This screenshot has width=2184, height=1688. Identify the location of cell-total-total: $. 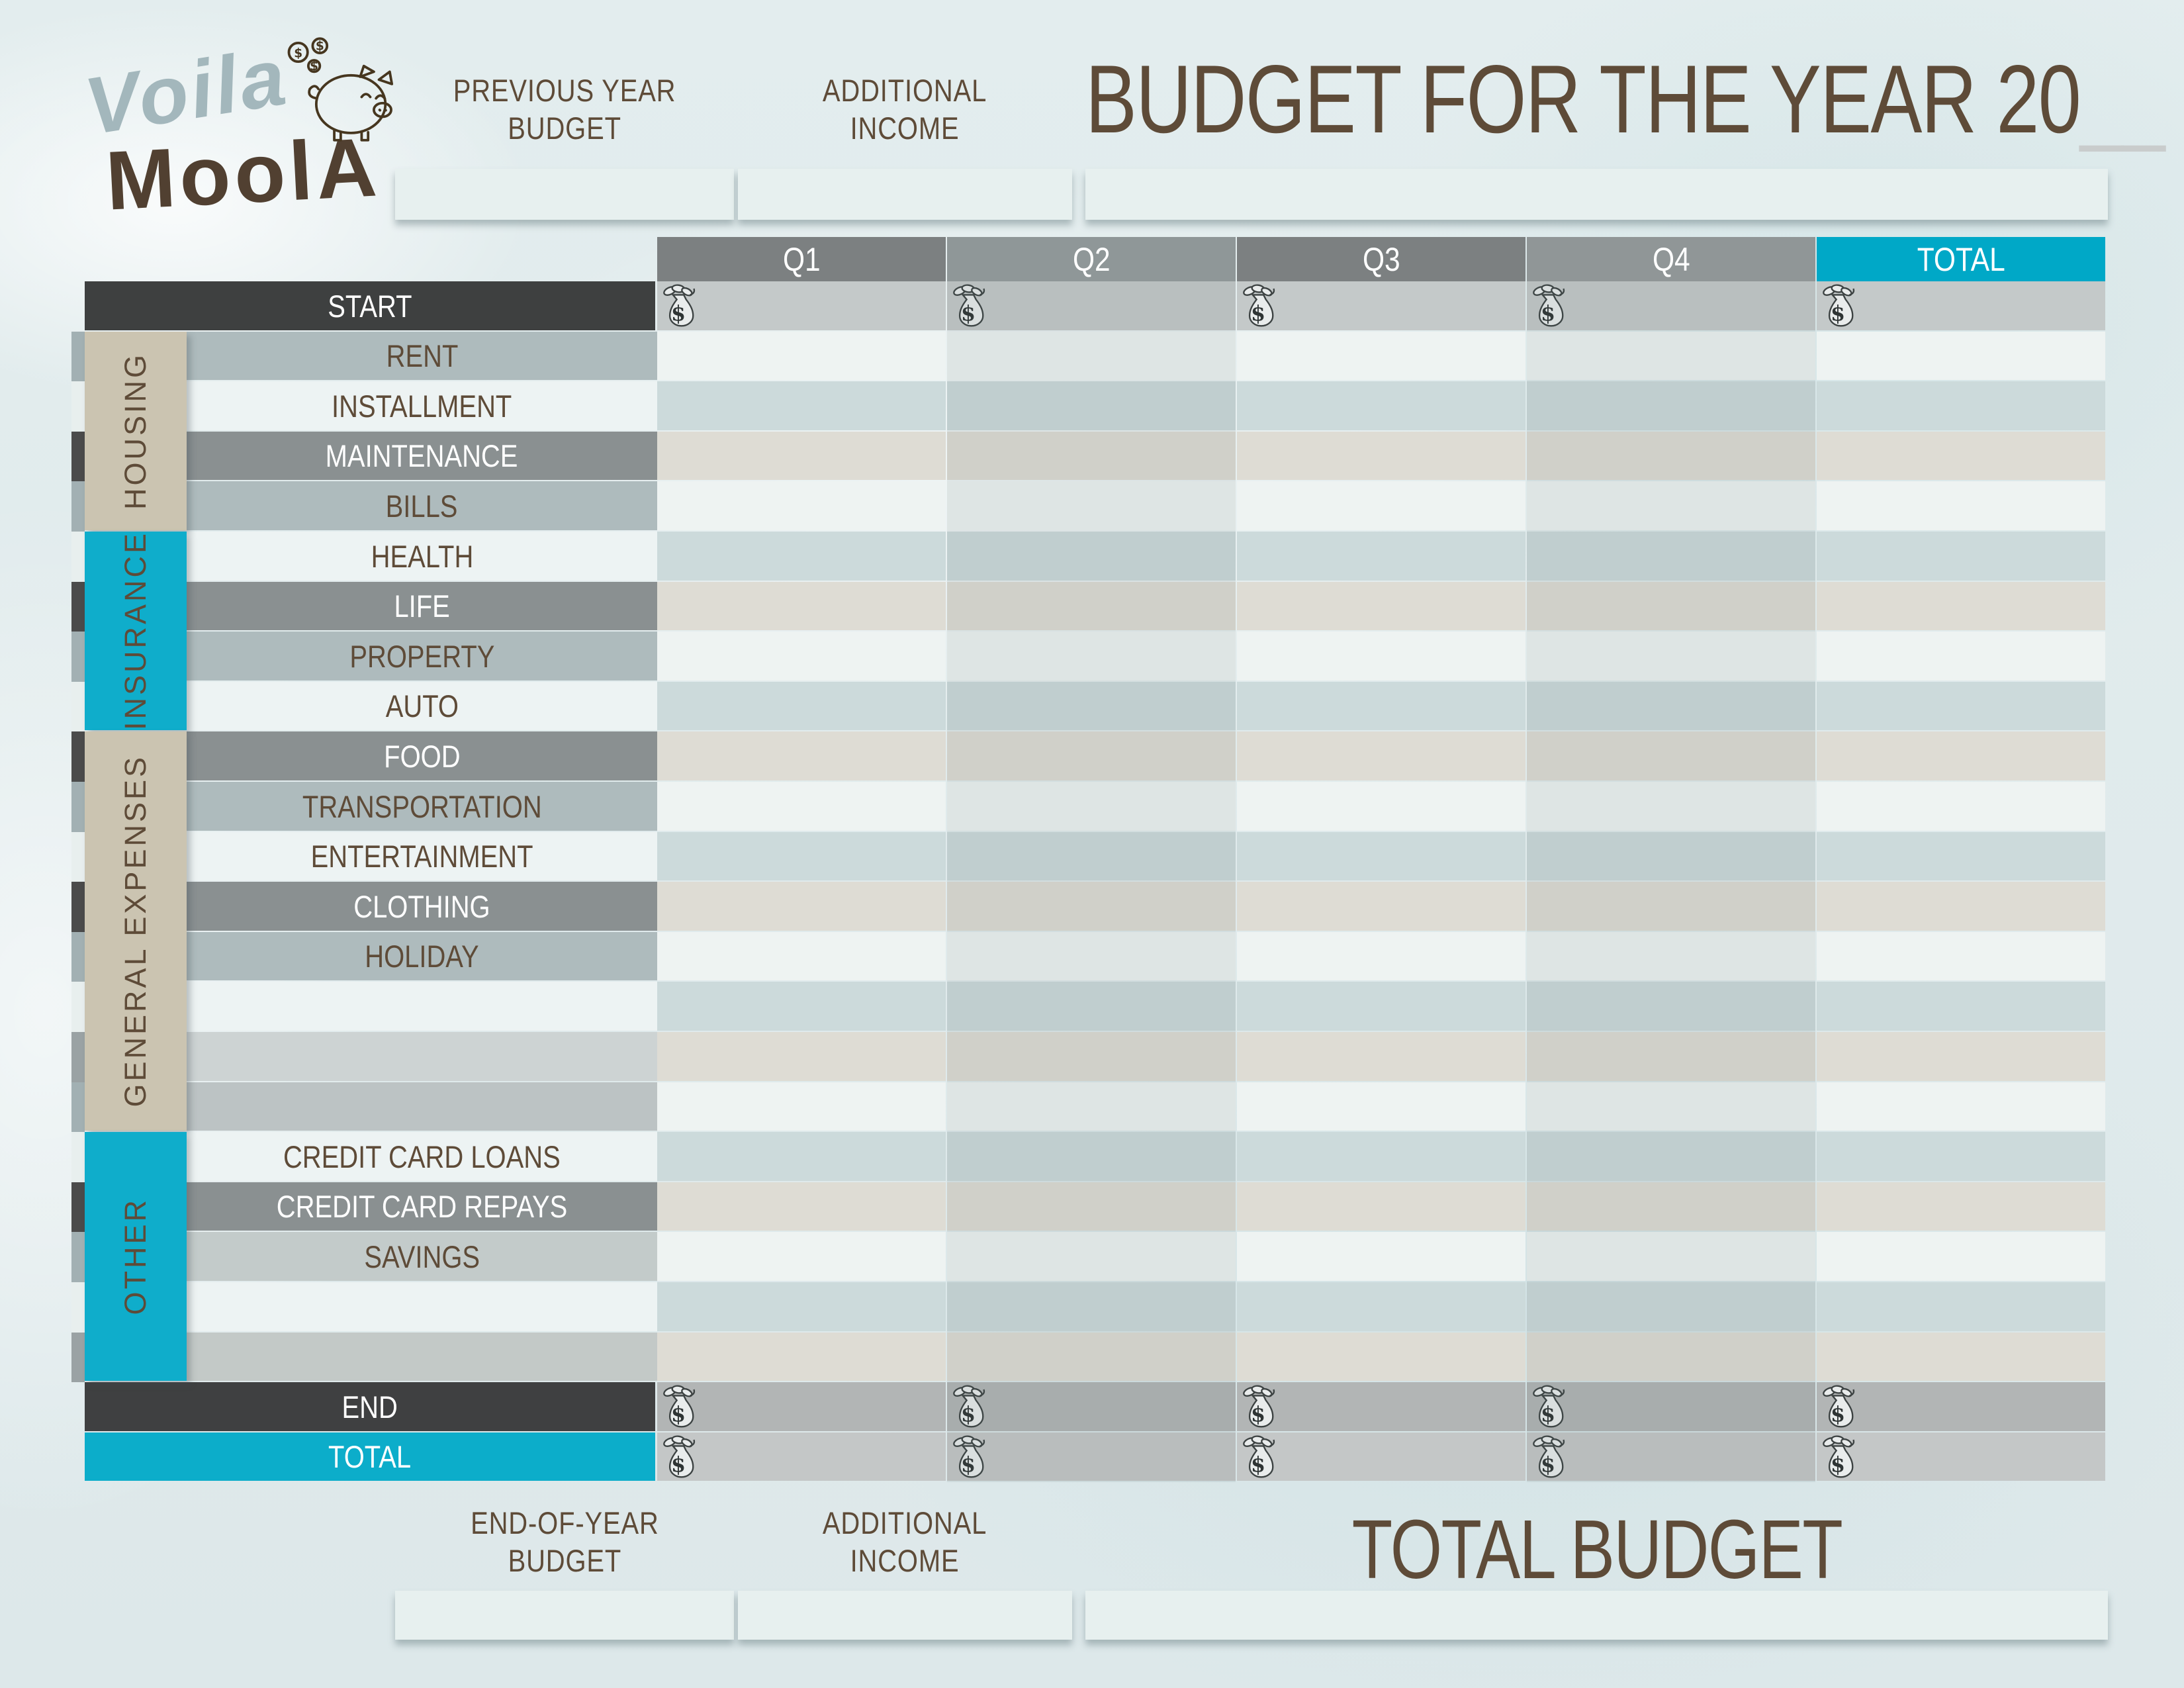
(1961, 1456).